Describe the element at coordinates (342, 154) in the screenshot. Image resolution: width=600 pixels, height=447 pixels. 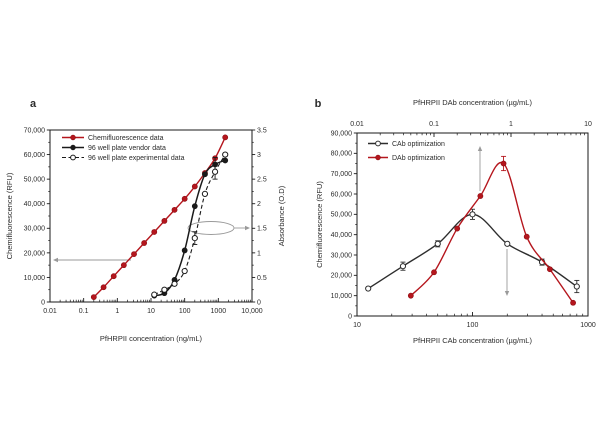
I see `y-tick-label: 80,000` at that location.